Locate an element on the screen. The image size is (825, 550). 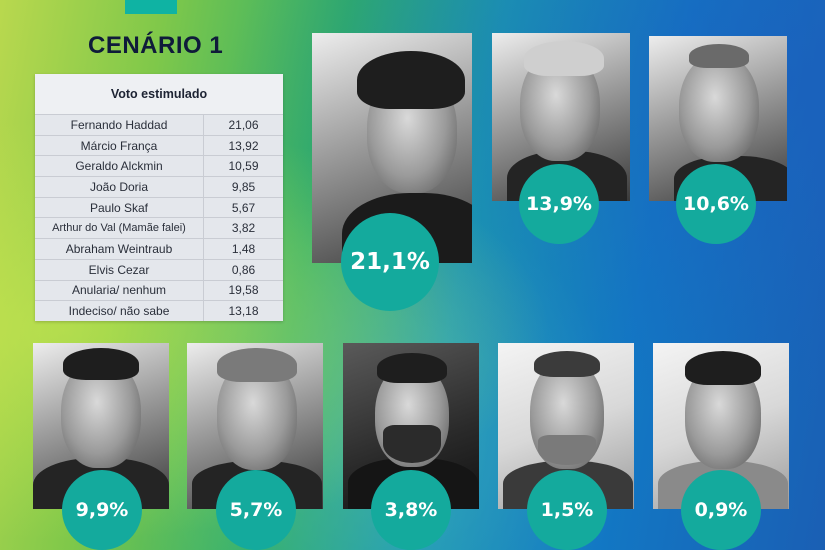
table-row: Márcio França 13,92 is located at coordinates (159, 145).